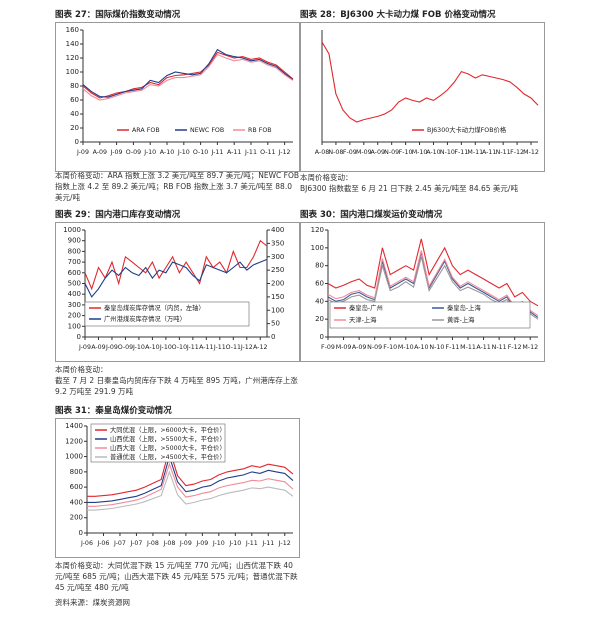  I want to click on y2-tick-label: 100, so click(277, 310).